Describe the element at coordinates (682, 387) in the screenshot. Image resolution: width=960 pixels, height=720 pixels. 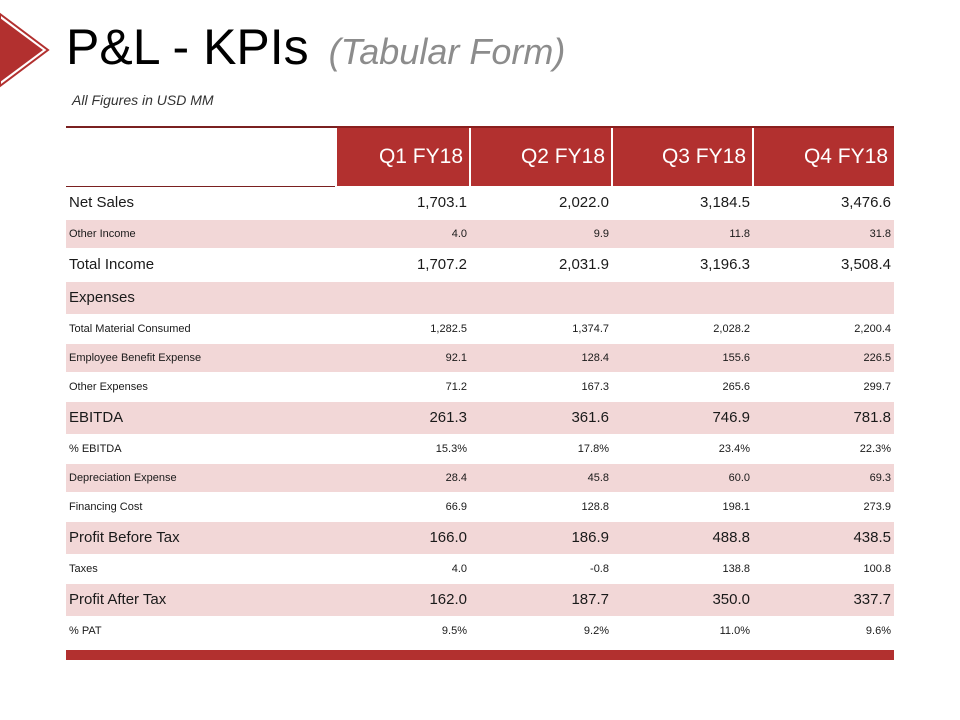
I see `cell-value: 265.6` at that location.